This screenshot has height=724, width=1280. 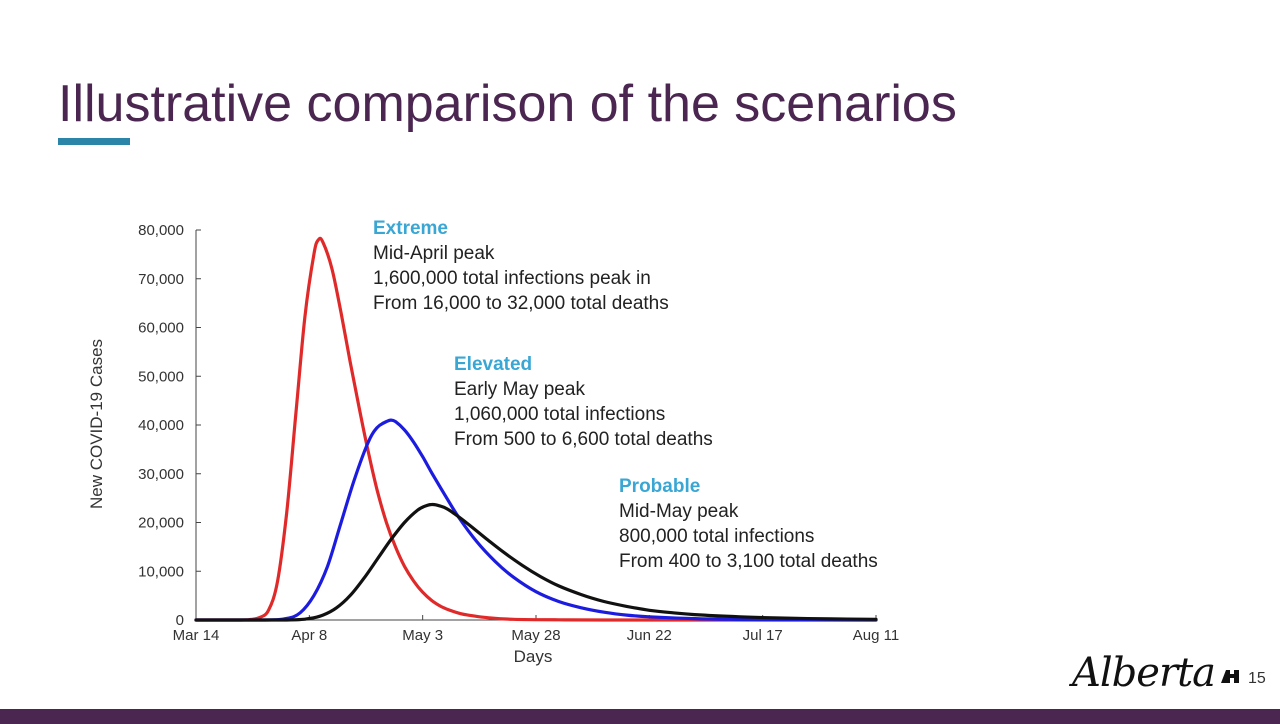 I want to click on annotation-probable-line: From 400 to 3,100 total deaths, so click(x=748, y=561).